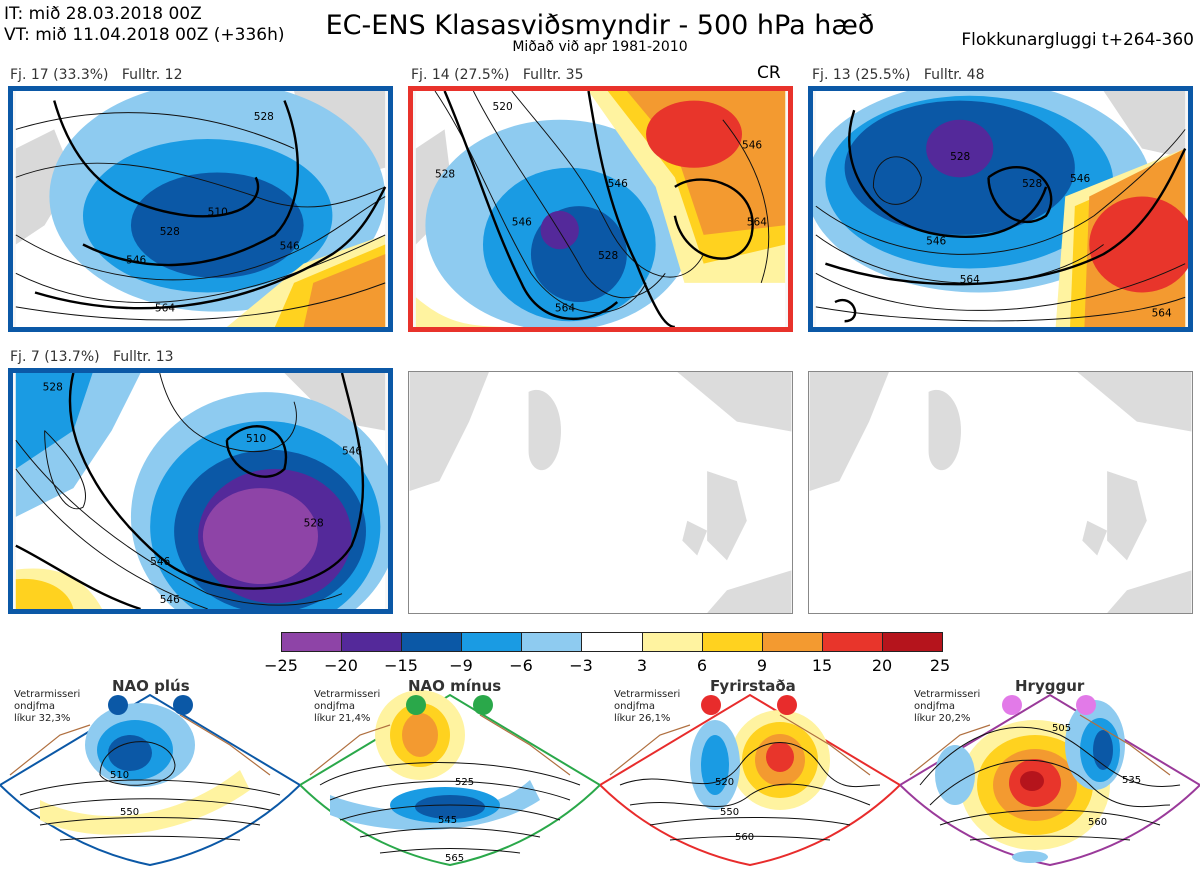 The width and height of the screenshot is (1200, 871). What do you see at coordinates (600, 666) in the screenshot?
I see `colorbar-ticks: −25 −20 −15 −9 −6 −3 3 6 9 15 20 25` at bounding box center [600, 666].